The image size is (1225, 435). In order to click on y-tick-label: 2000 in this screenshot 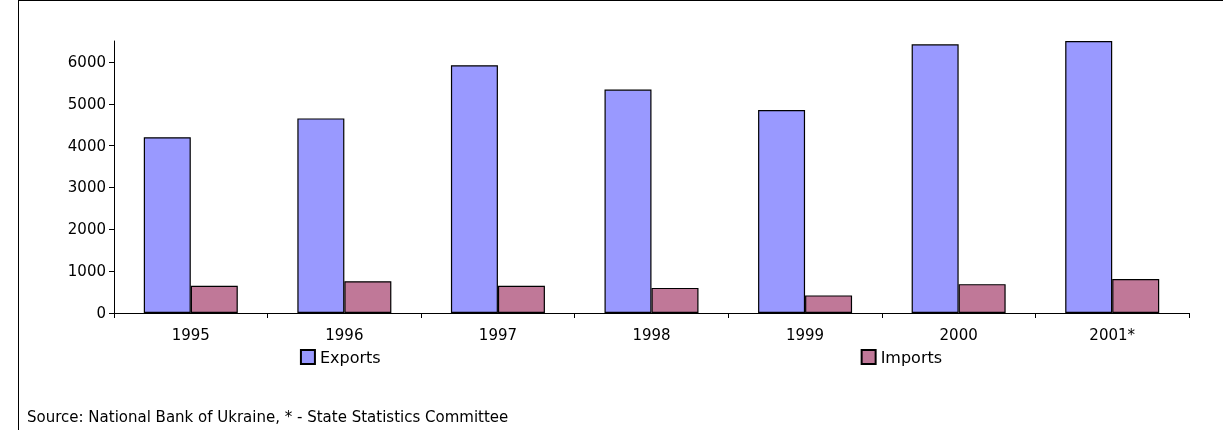, I will do `click(86, 229)`.